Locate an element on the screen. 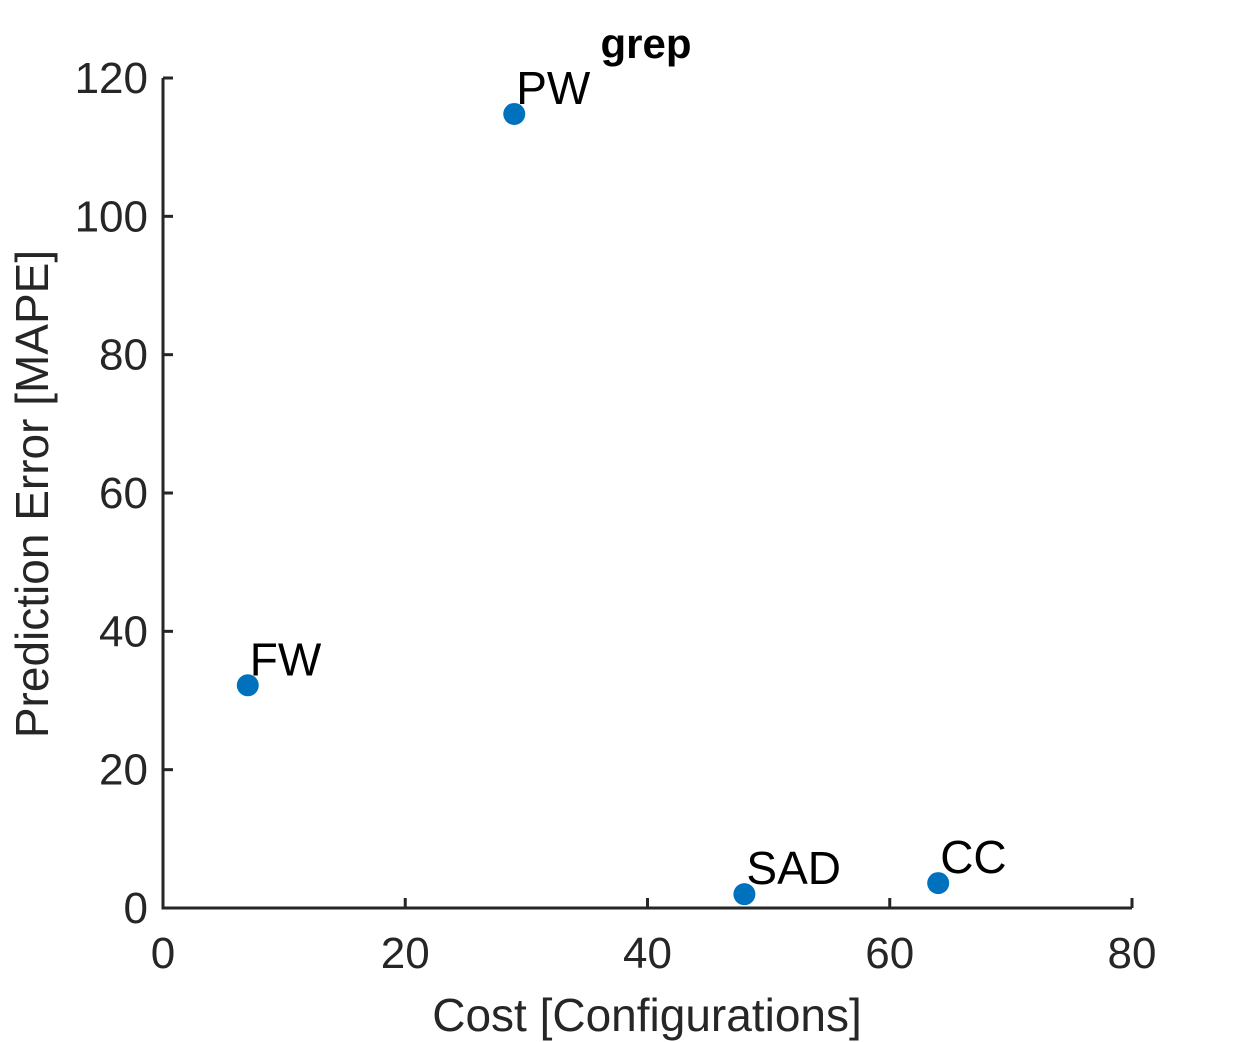  data-point-sad is located at coordinates (744, 894).